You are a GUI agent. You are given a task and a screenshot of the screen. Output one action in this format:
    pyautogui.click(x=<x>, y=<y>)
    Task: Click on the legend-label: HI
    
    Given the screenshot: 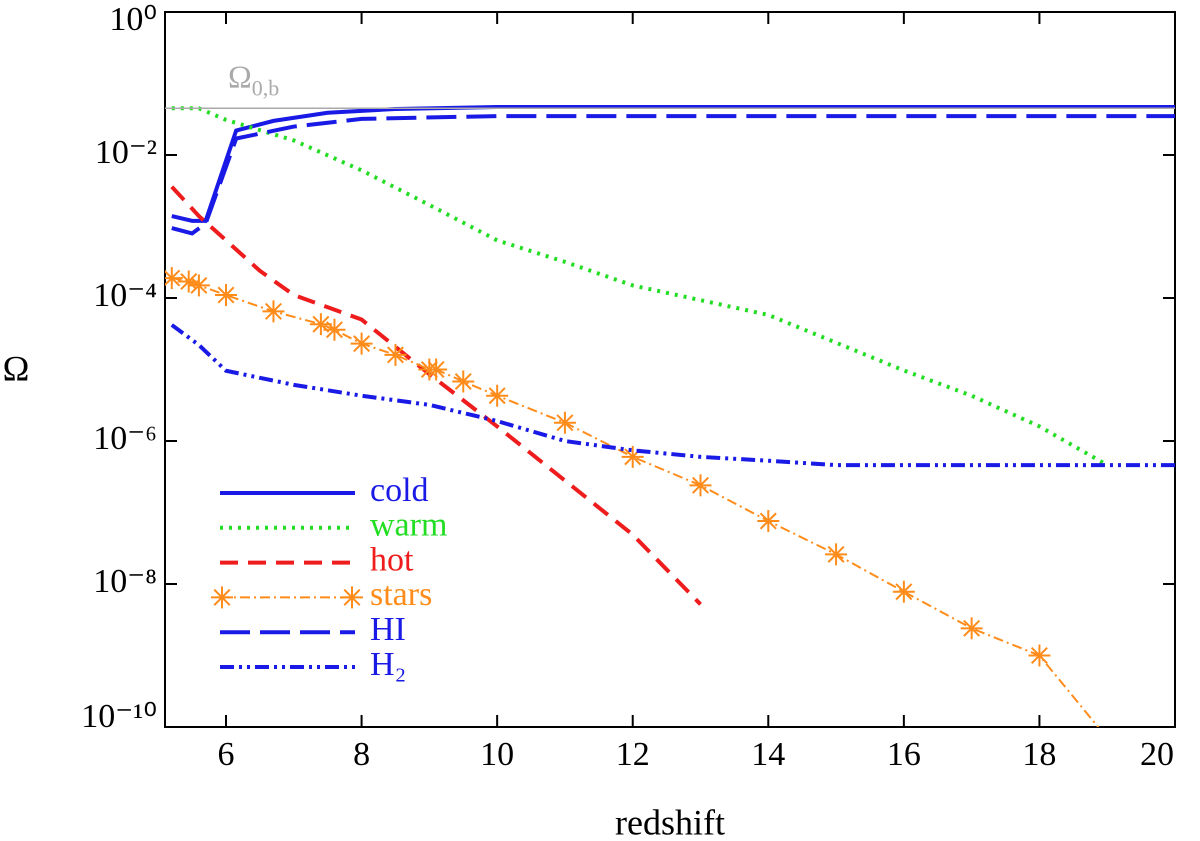 What is the action you would take?
    pyautogui.click(x=388, y=629)
    